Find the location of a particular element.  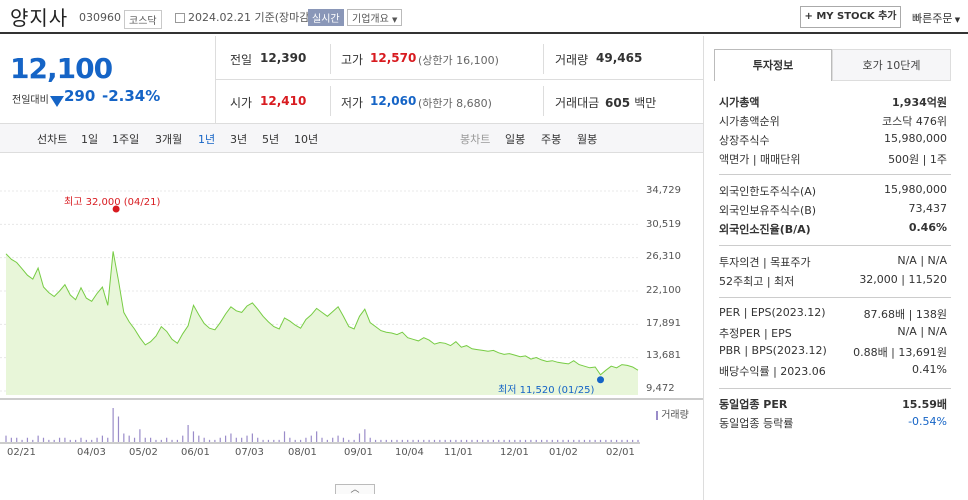

add-my-stock-button: + MY STOCK 추가 is located at coordinates (850, 17).